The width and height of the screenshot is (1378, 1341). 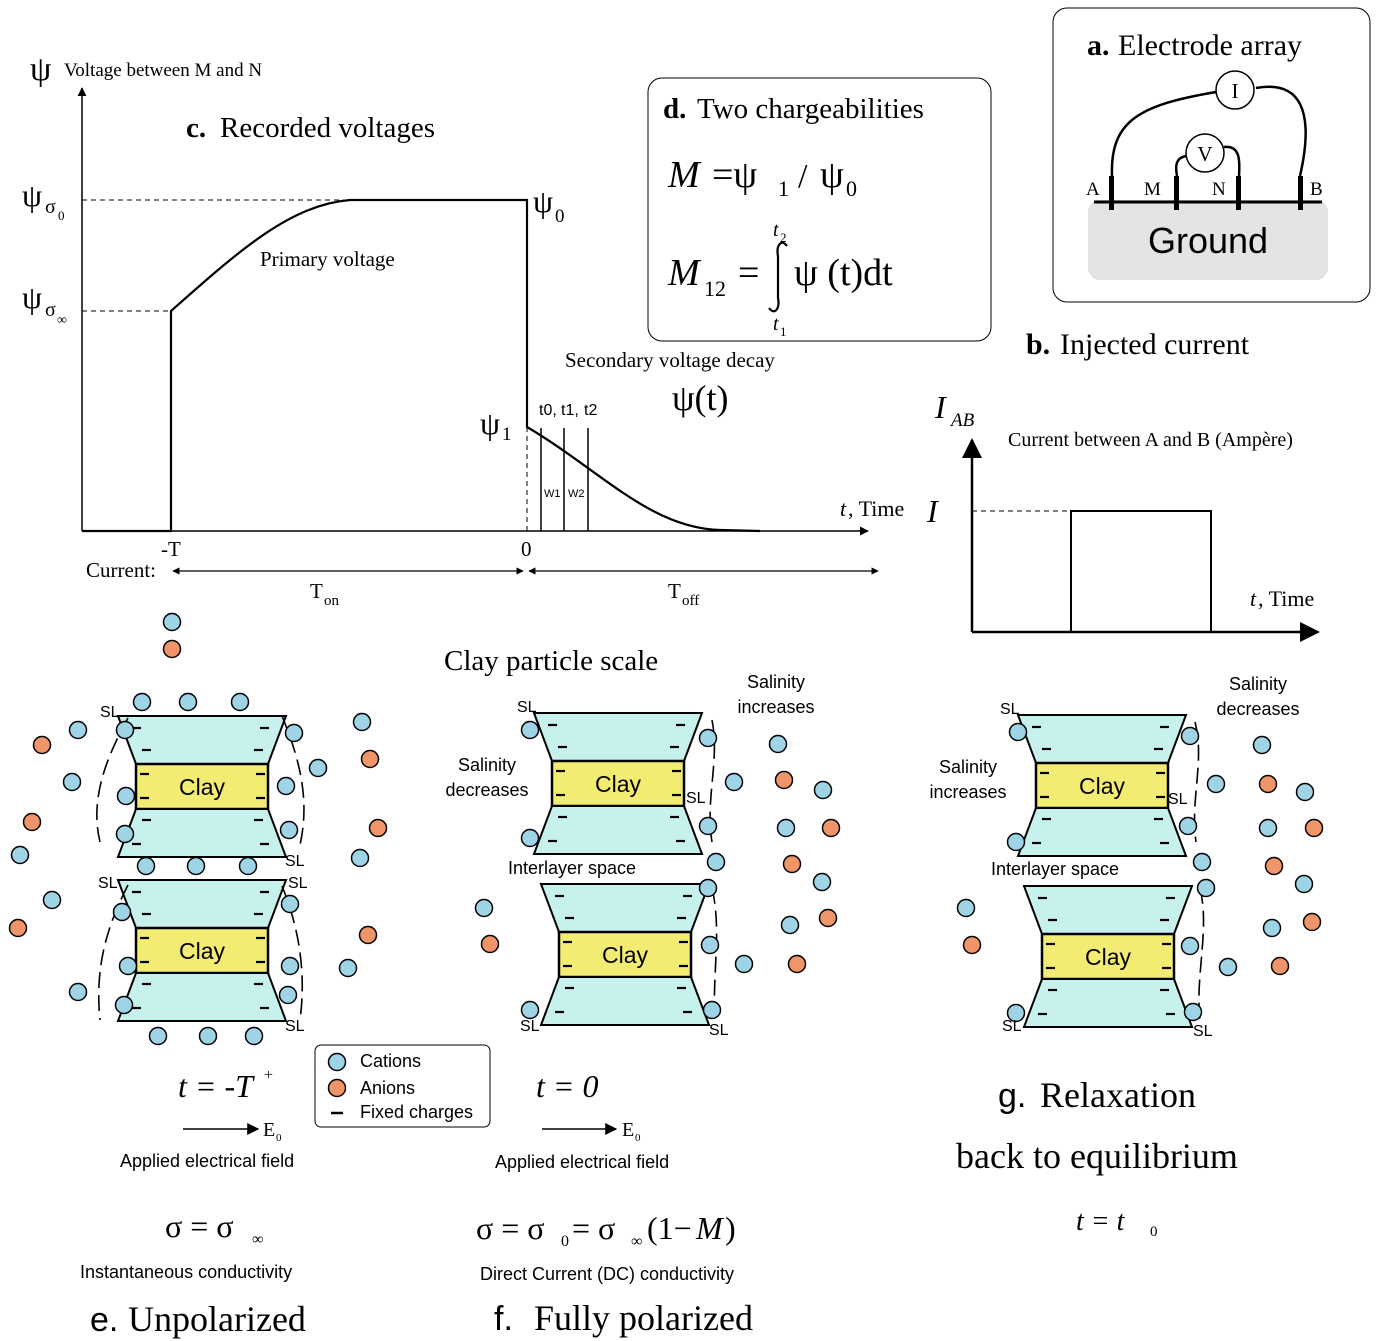 What do you see at coordinates (1176, 193) in the screenshot?
I see `electrode-m` at bounding box center [1176, 193].